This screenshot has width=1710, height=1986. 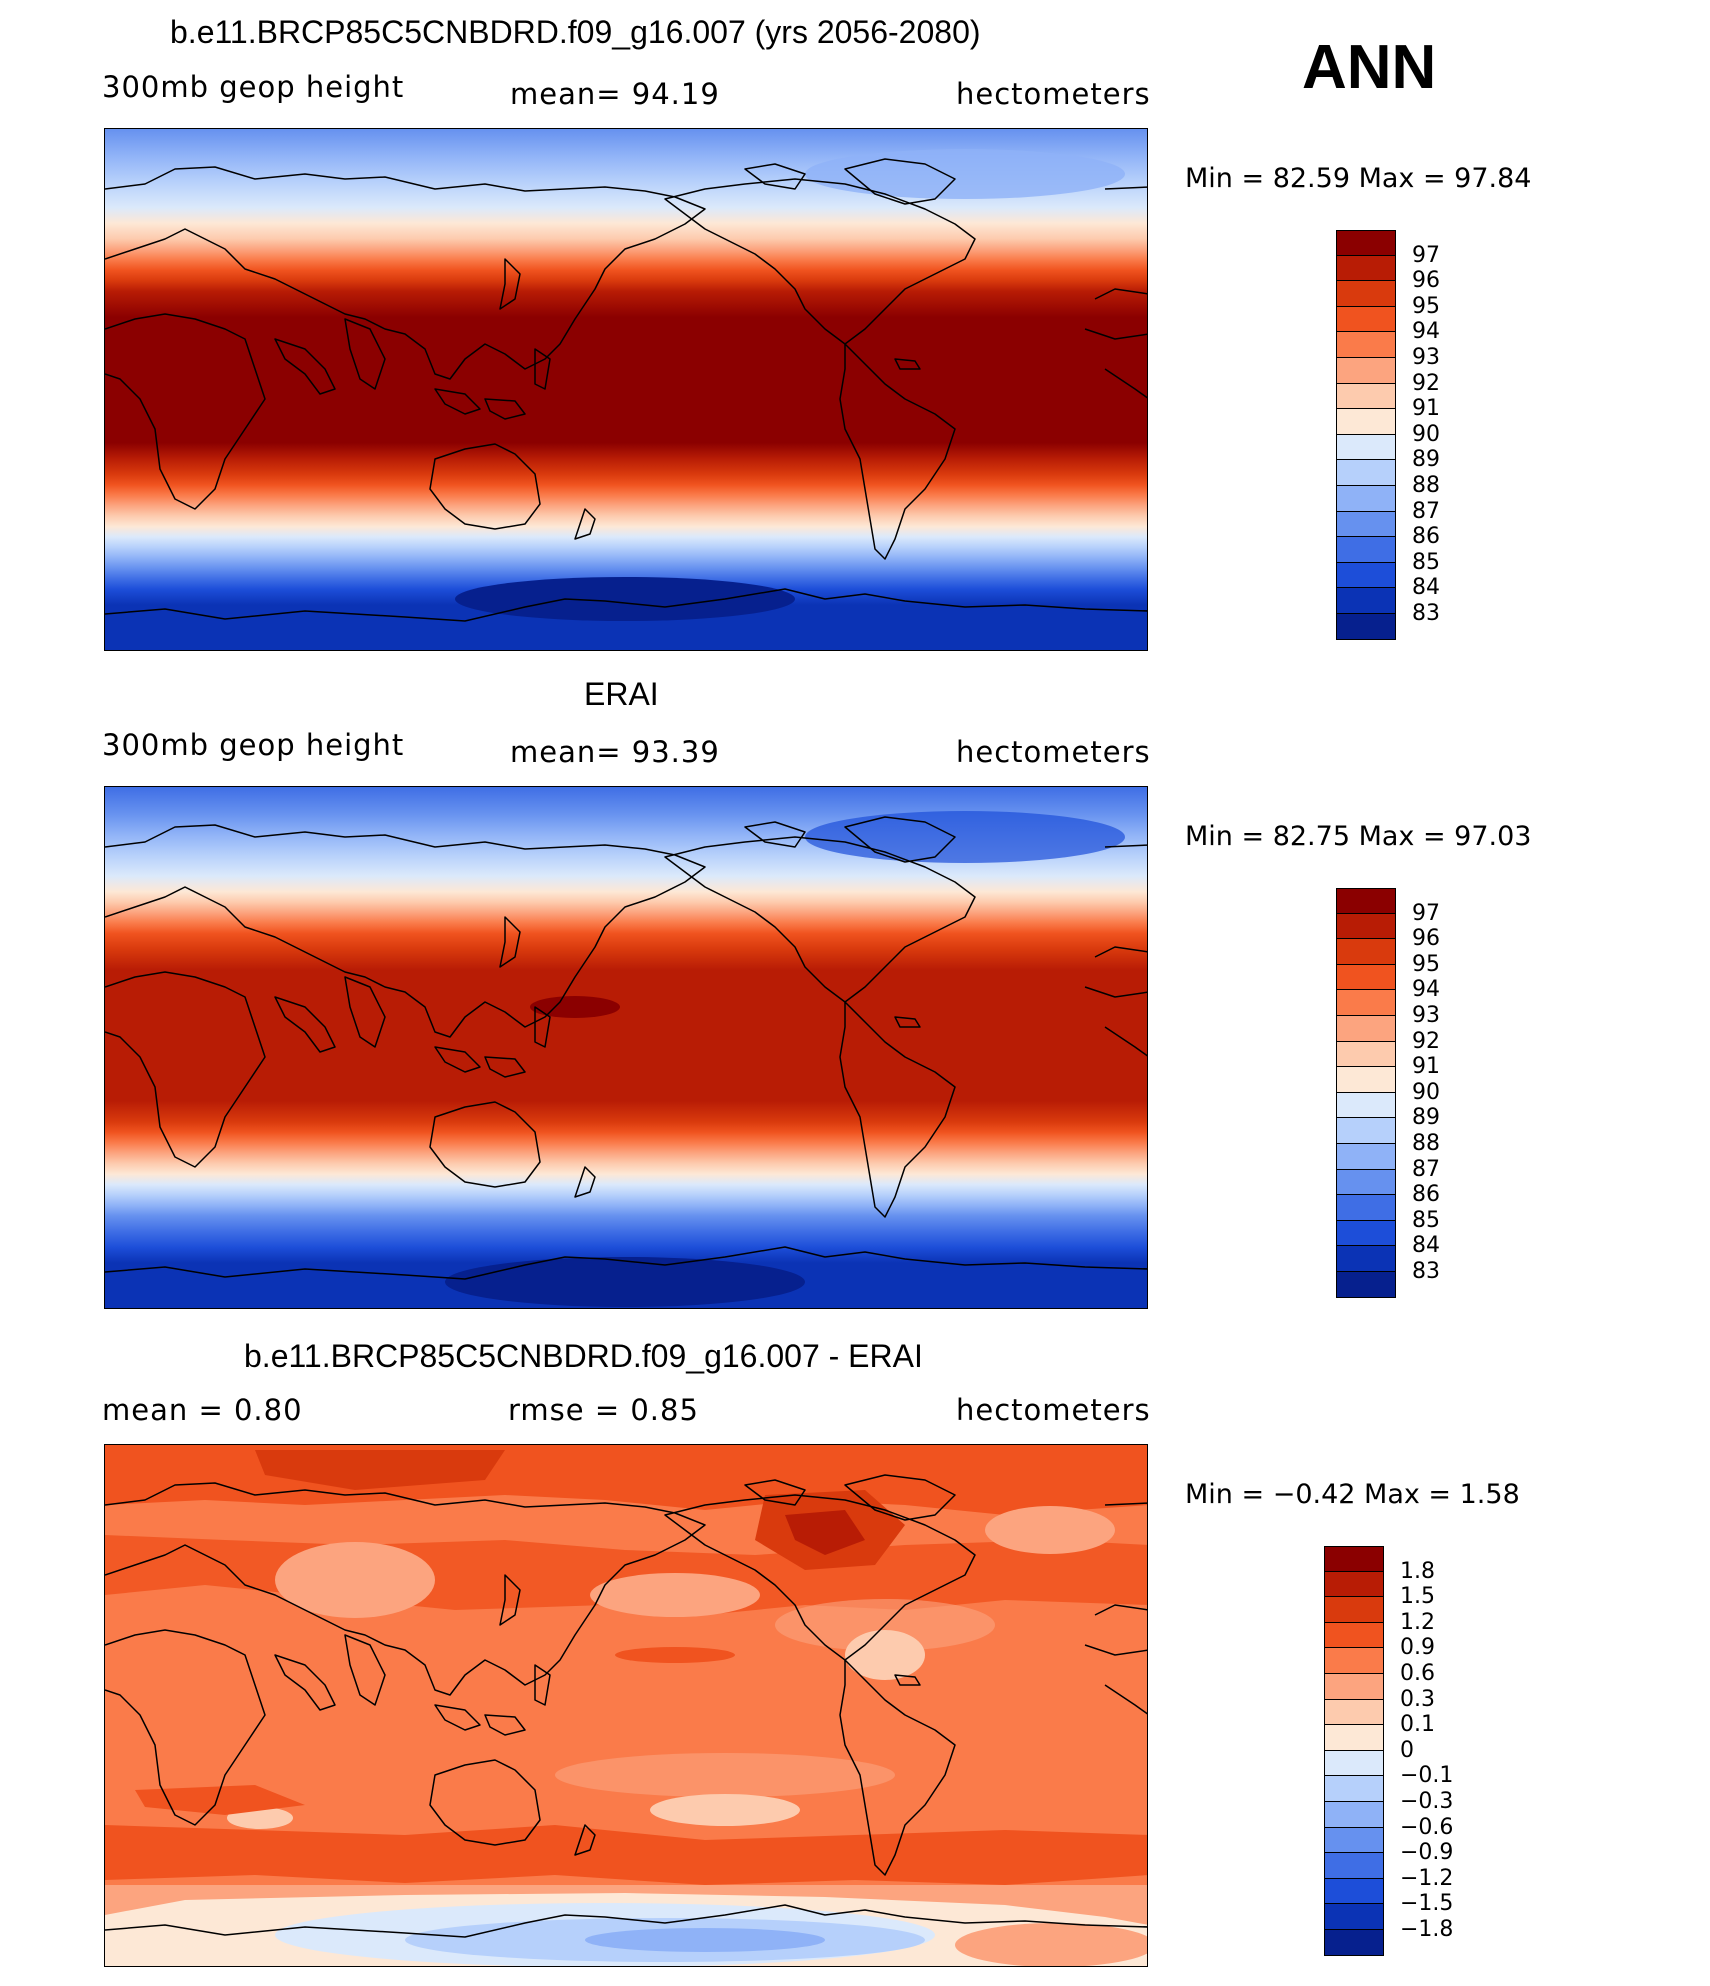 What do you see at coordinates (621, 694) in the screenshot?
I see `panel2-title: ERAI` at bounding box center [621, 694].